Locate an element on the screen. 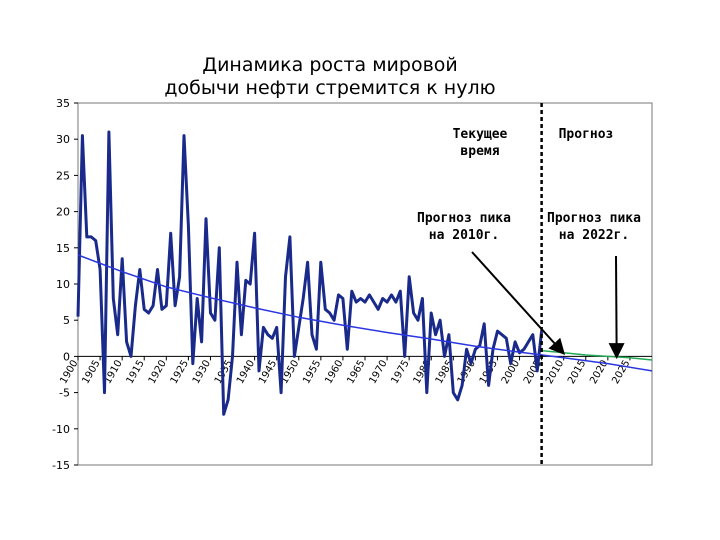  annotation-current-line-1: Текущее is located at coordinates (480, 134).